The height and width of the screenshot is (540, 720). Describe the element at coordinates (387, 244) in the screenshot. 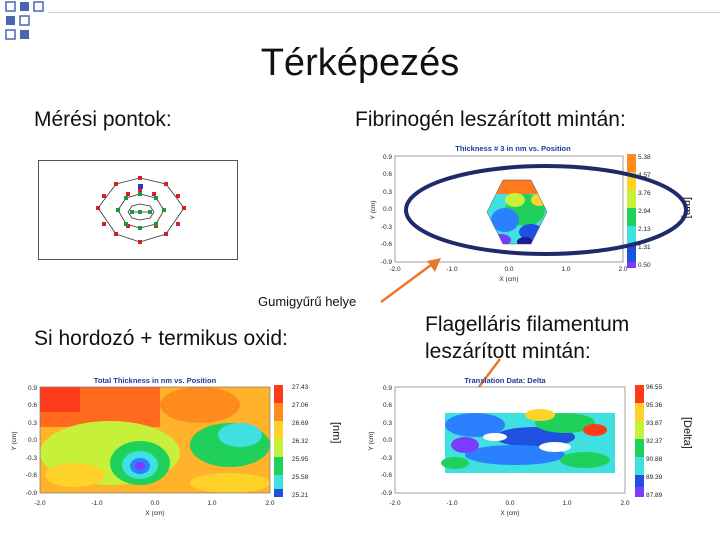

I see `fib-y-tick: -0.6` at that location.